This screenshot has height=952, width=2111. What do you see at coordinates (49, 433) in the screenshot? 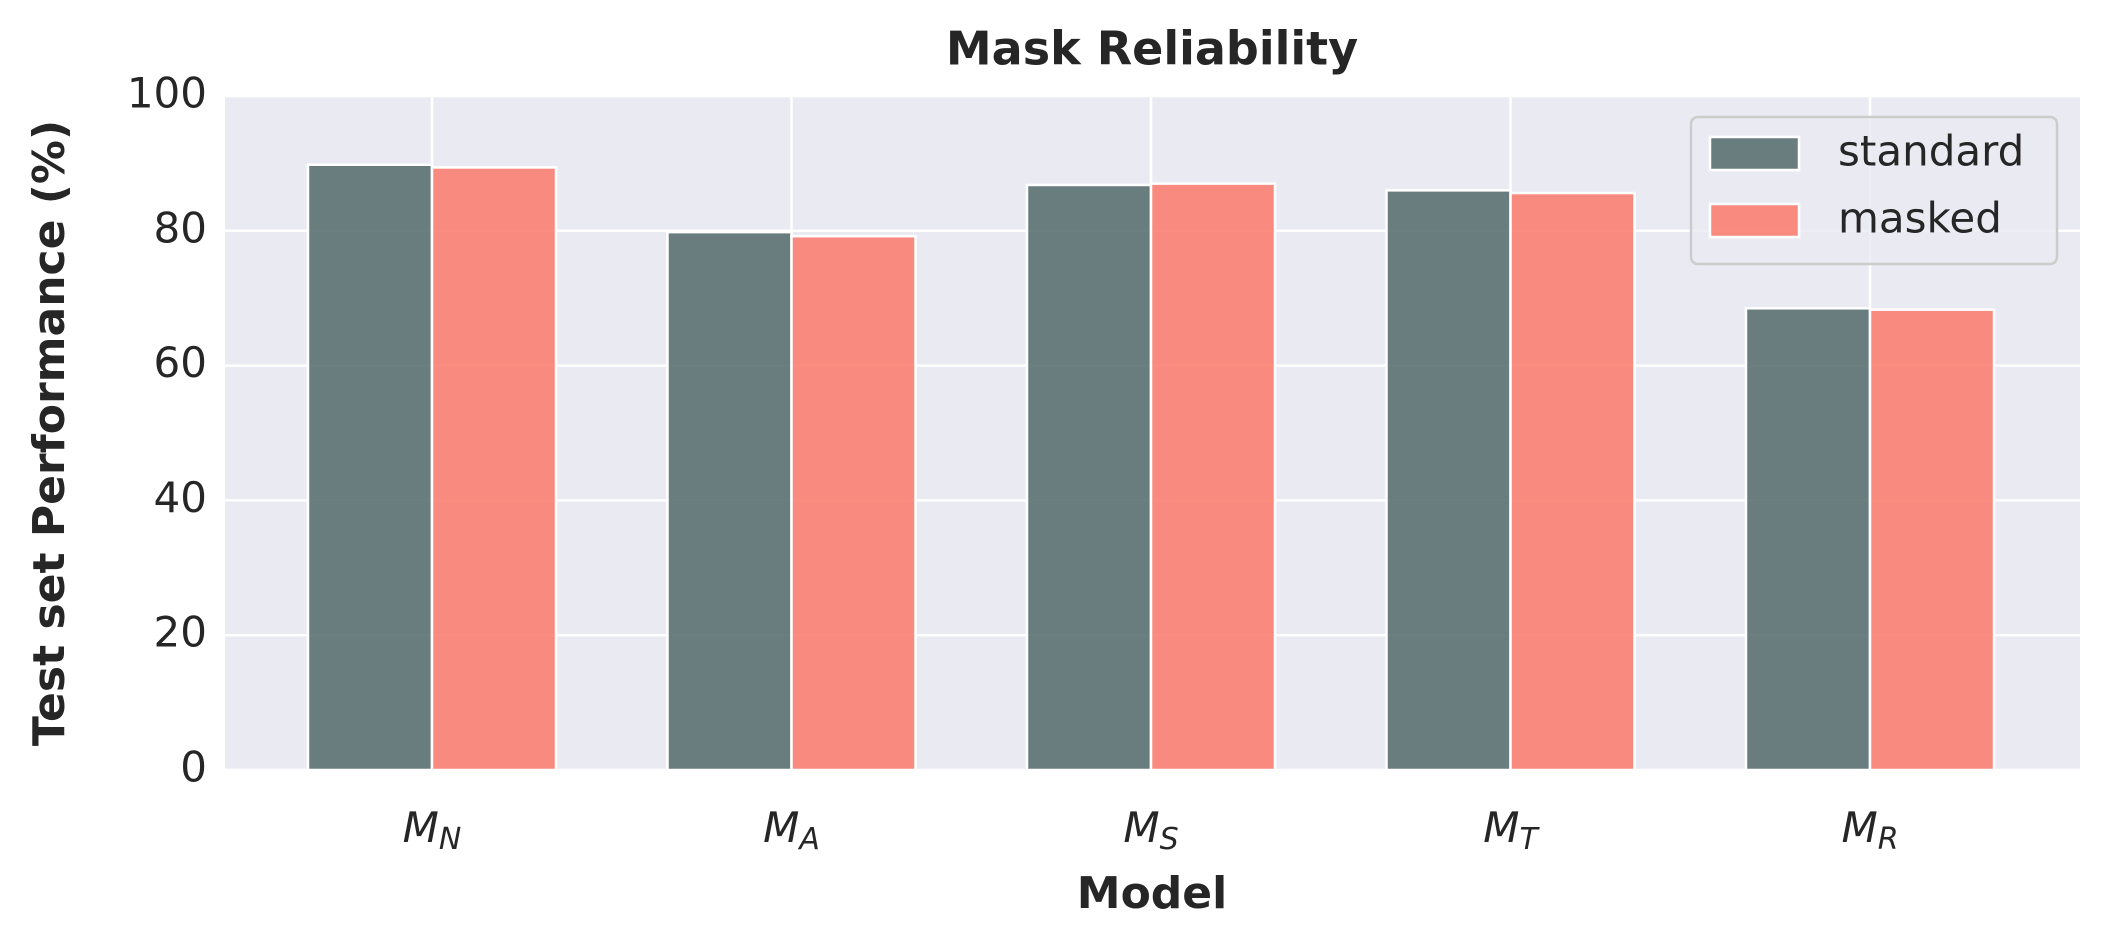
I see `y-axis-label: Test set Performance (%)` at bounding box center [49, 433].